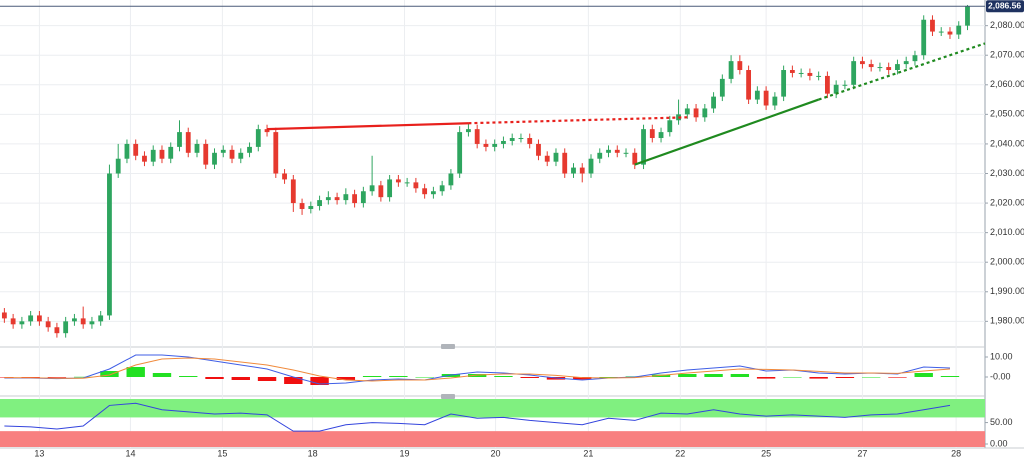 The width and height of the screenshot is (1024, 460). Describe the element at coordinates (477, 417) in the screenshot. I see `oscillator-line` at that location.